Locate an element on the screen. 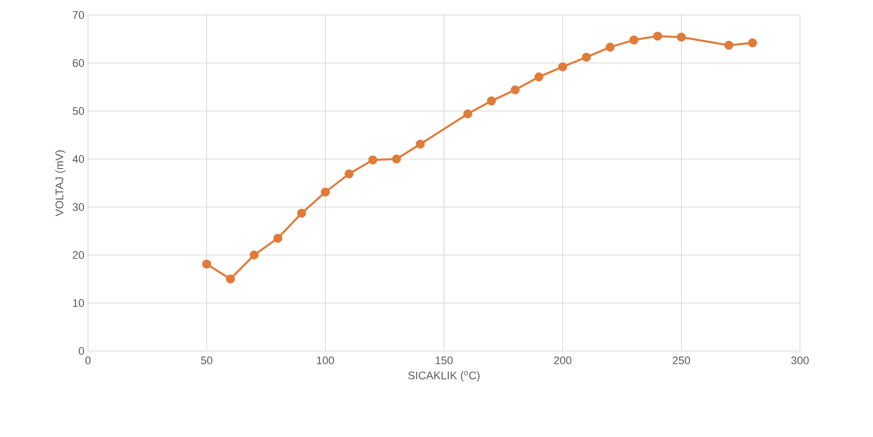 The image size is (873, 437). y-tick-label: 30 is located at coordinates (78, 207).